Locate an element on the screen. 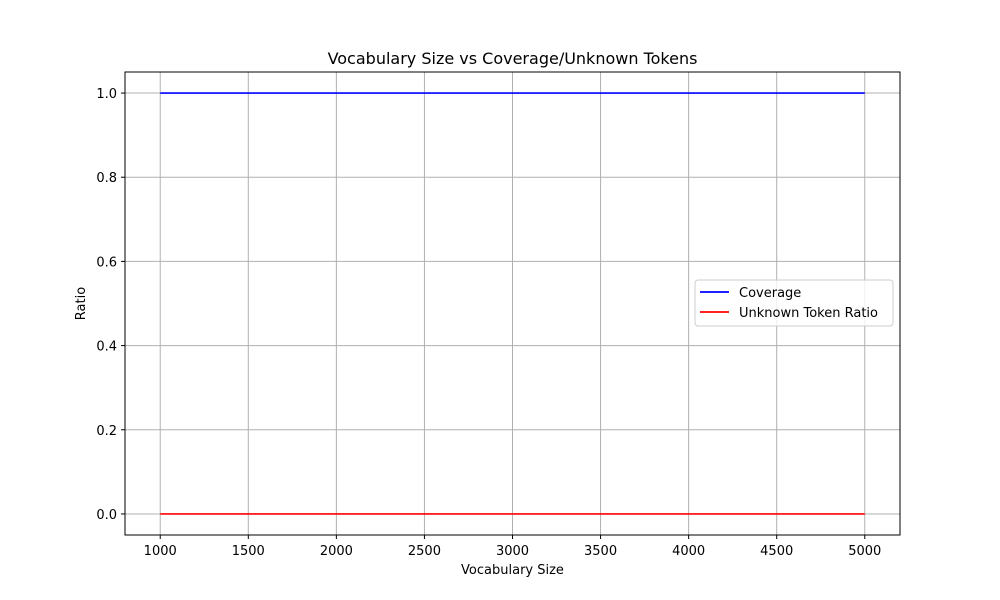 The height and width of the screenshot is (600, 1000). x-tick-label: 1000 is located at coordinates (160, 551).